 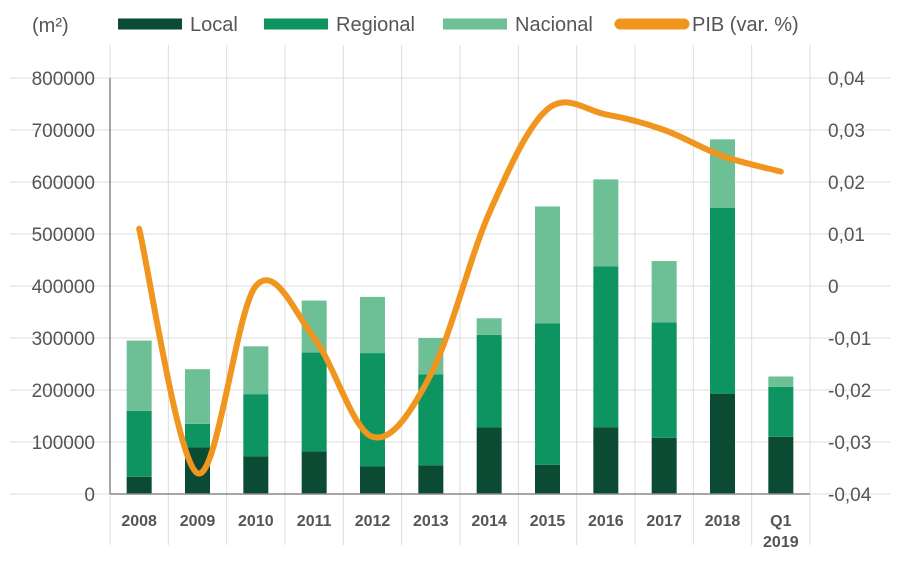 I want to click on x-tick-label: 2013, so click(x=431, y=521).